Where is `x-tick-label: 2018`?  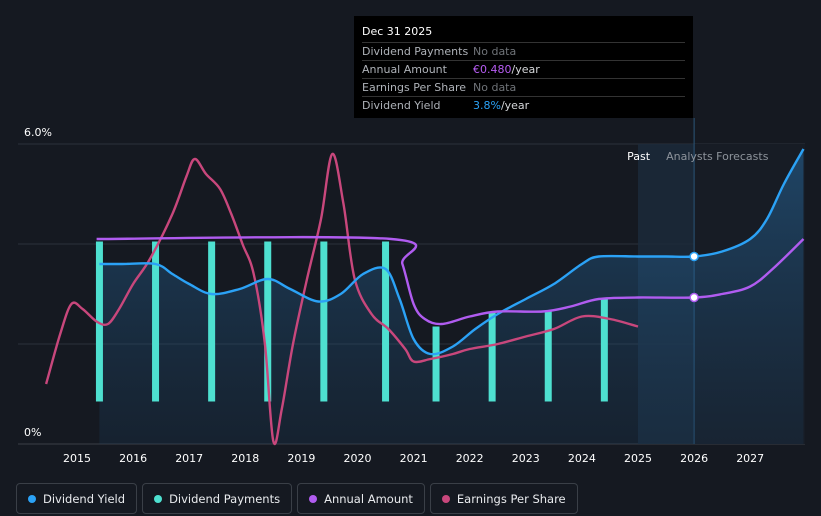 x-tick-label: 2018 is located at coordinates (245, 458).